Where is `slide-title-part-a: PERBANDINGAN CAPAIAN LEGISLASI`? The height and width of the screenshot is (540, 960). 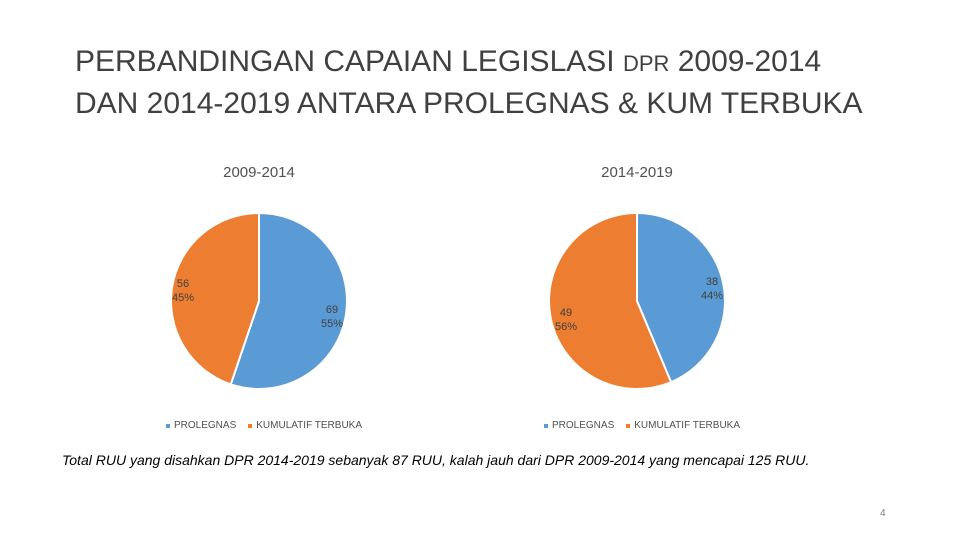
slide-title-part-a: PERBANDINGAN CAPAIAN LEGISLASI is located at coordinates (349, 61).